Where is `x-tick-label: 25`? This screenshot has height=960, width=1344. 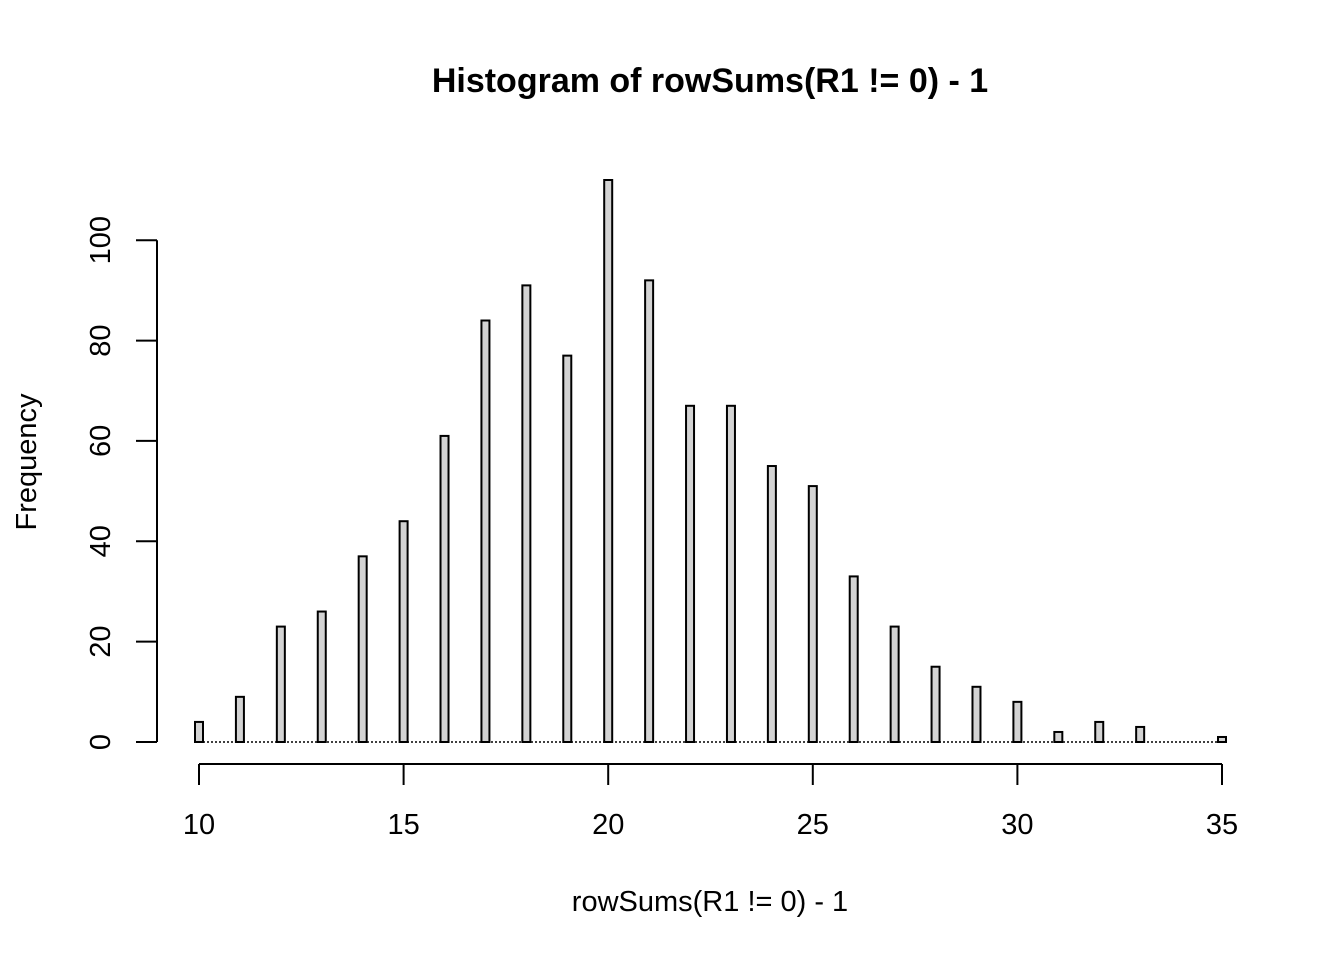 x-tick-label: 25 is located at coordinates (813, 825).